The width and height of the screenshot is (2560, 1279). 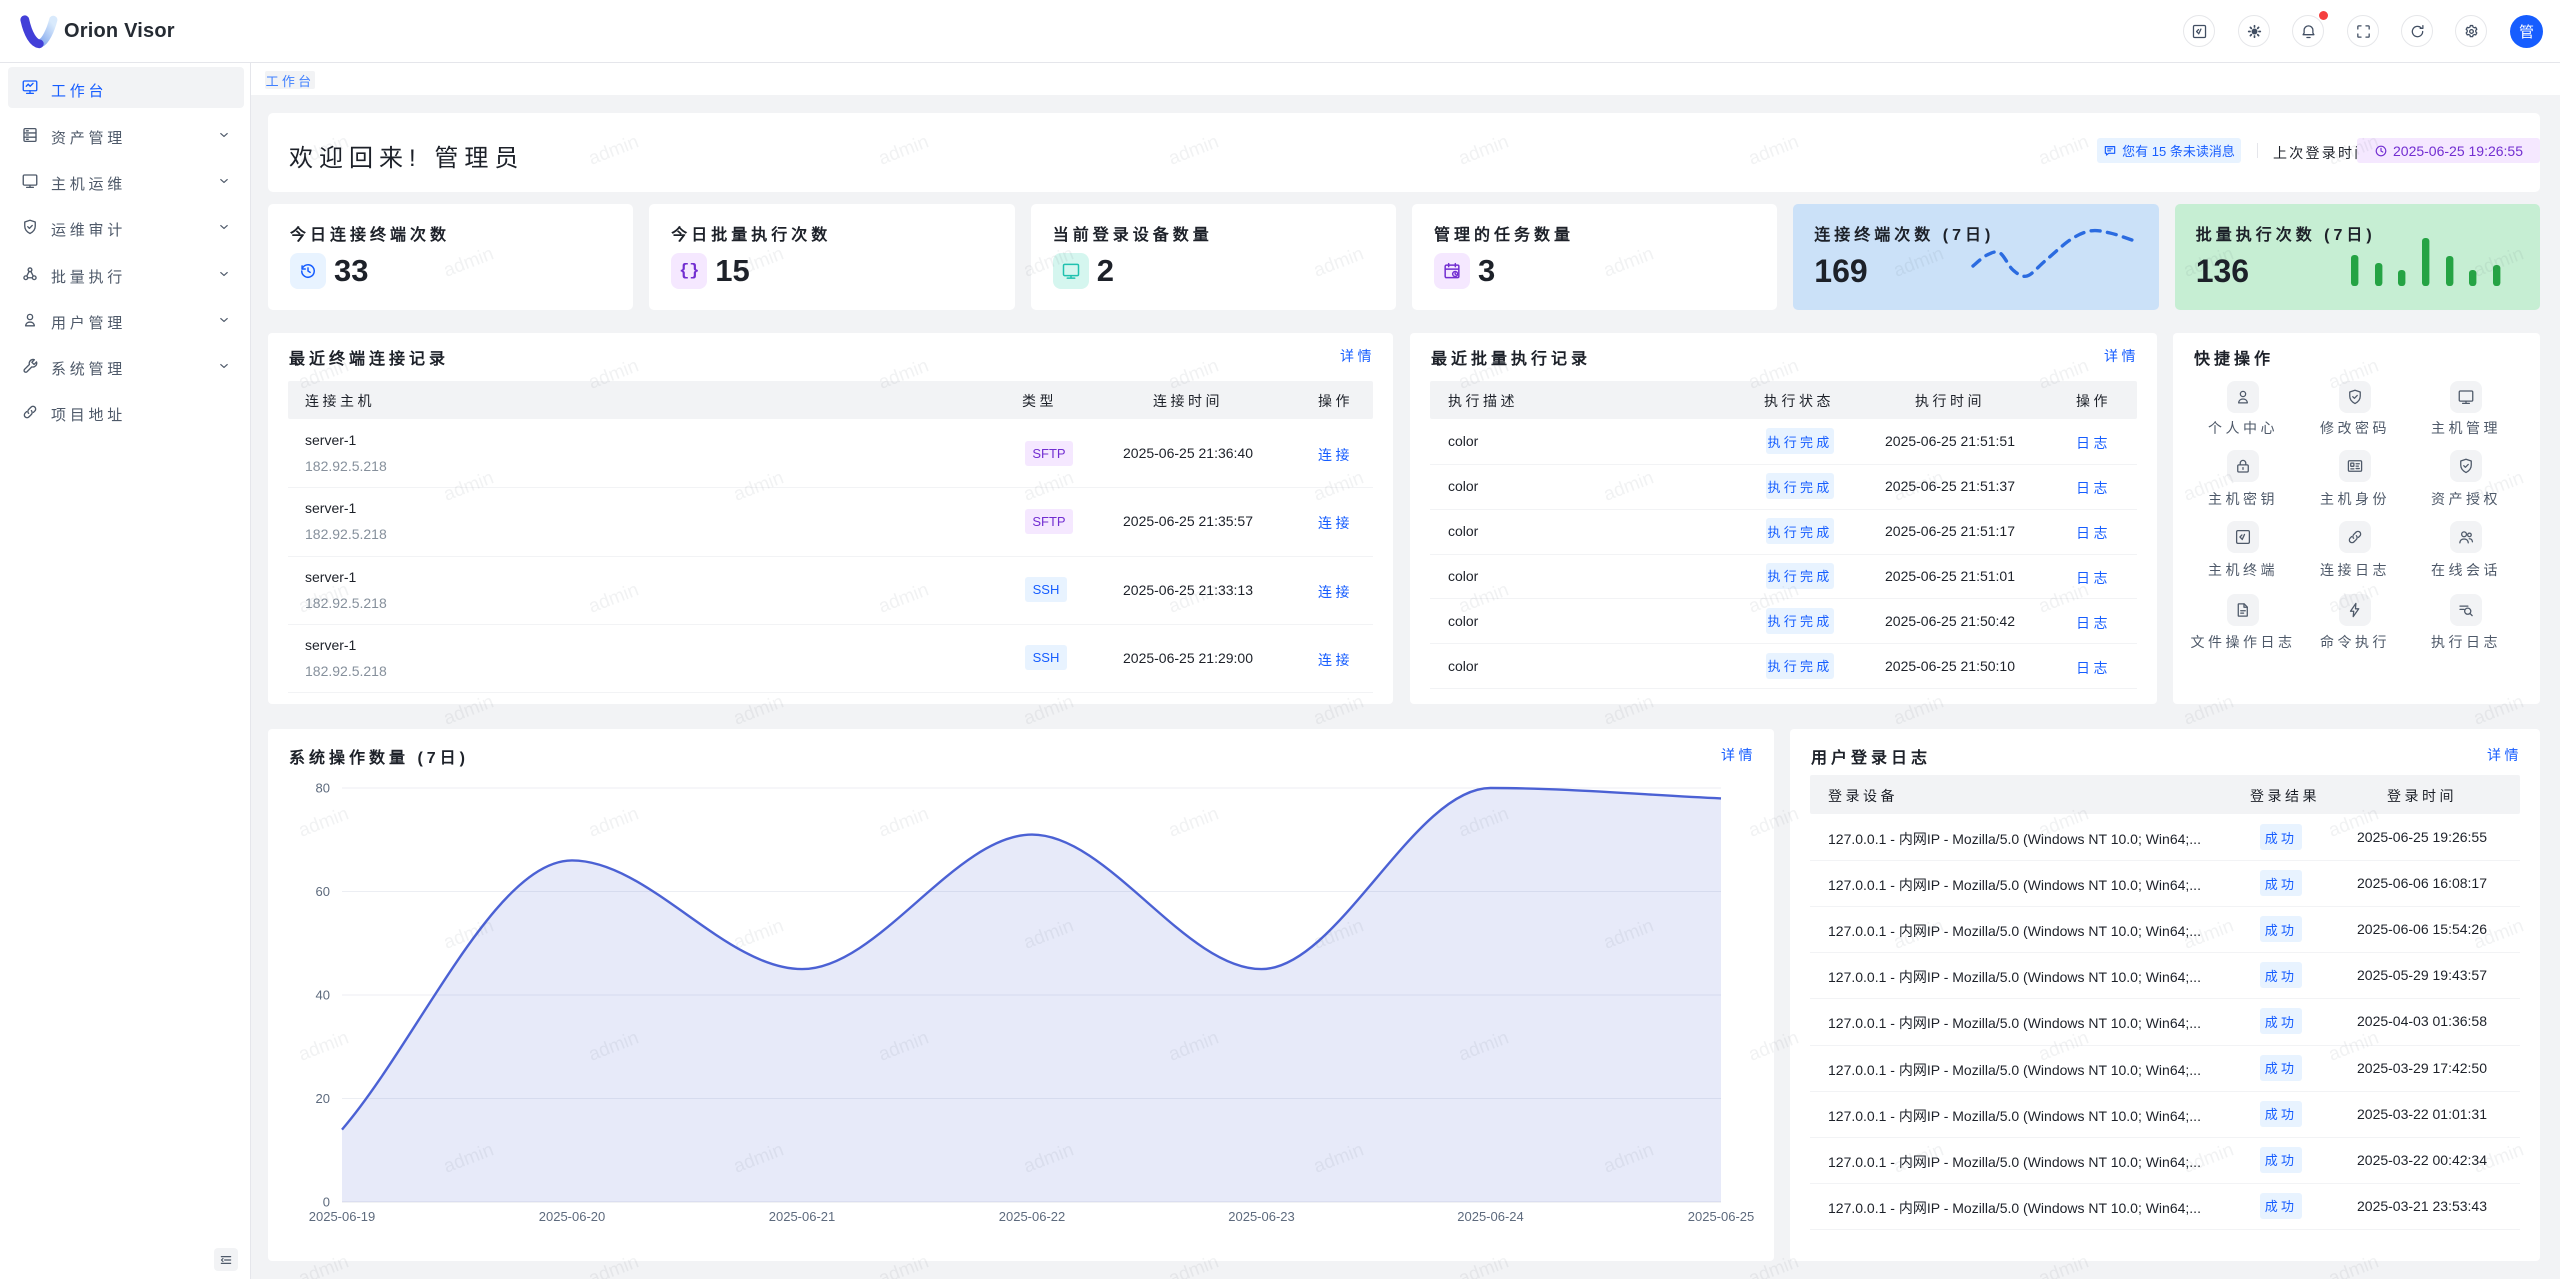 I want to click on svg-text: 2025-06-23, so click(x=1261, y=1216).